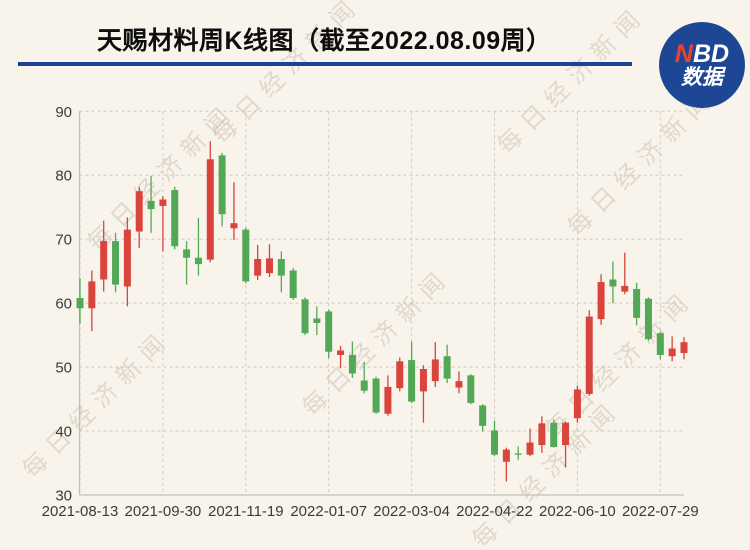 The image size is (750, 550). What do you see at coordinates (80, 511) in the screenshot?
I see `x-axis-tick-label: 2021-08-13` at bounding box center [80, 511].